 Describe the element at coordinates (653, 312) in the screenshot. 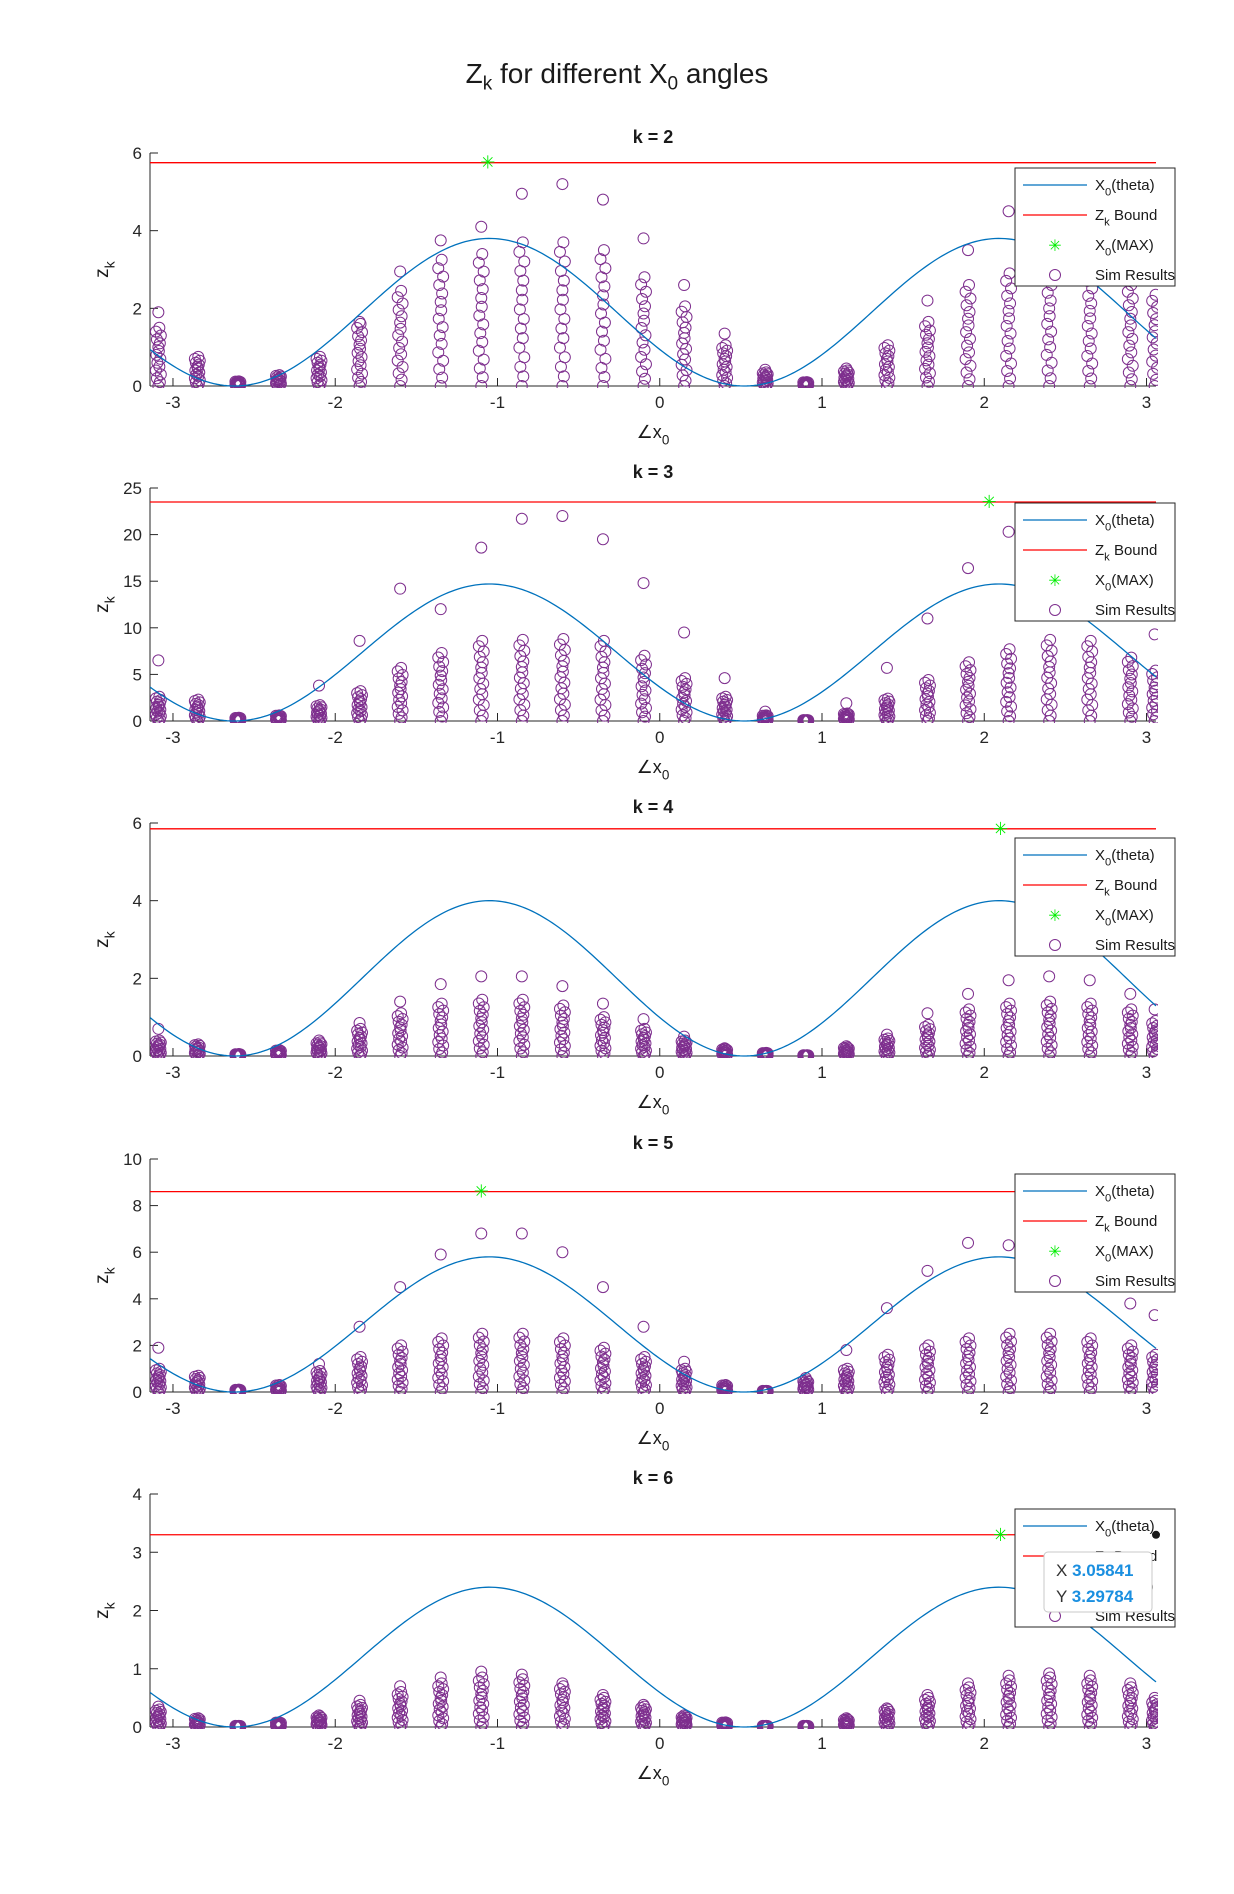

I see `theta-curve` at that location.